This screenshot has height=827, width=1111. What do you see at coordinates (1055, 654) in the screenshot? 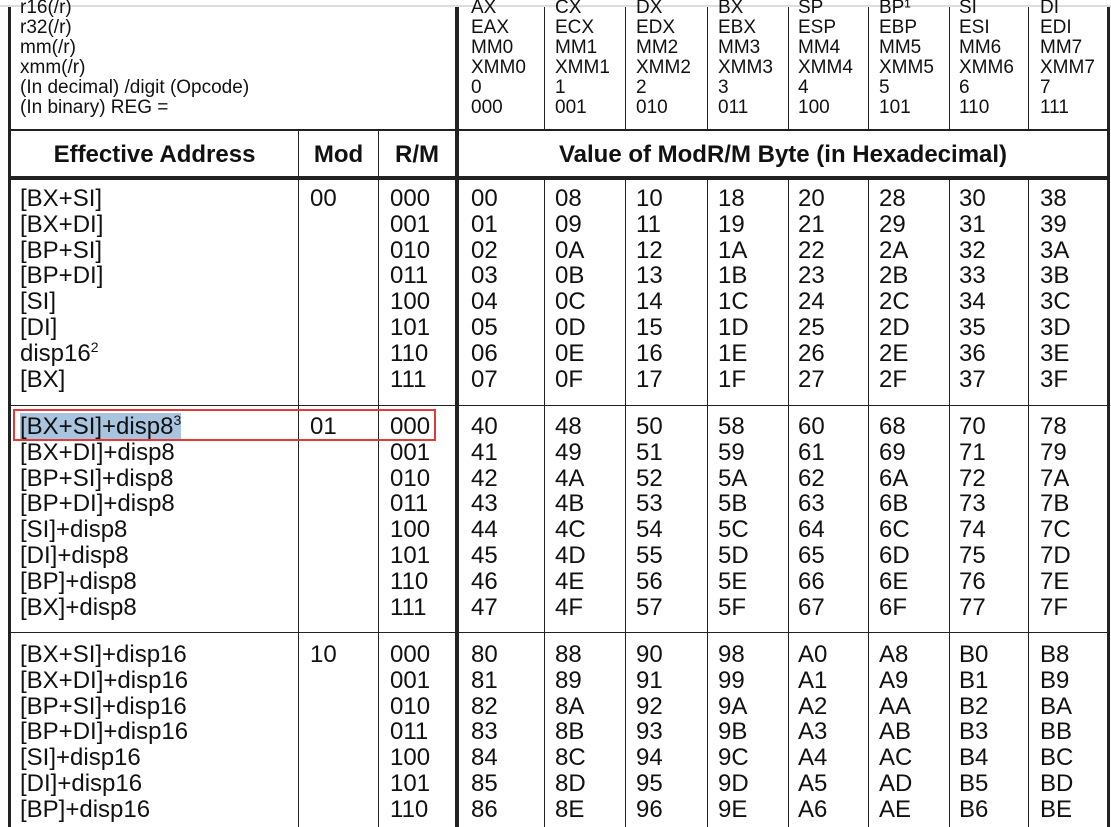
I see `modrm-hex-value: B8` at bounding box center [1055, 654].